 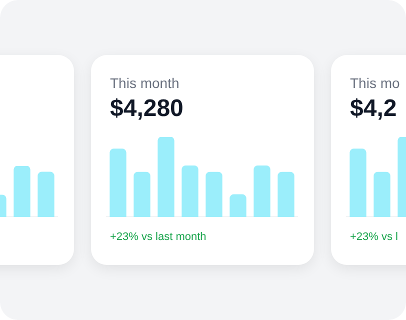 What do you see at coordinates (158, 237) in the screenshot?
I see `text: +23% vs last month` at bounding box center [158, 237].